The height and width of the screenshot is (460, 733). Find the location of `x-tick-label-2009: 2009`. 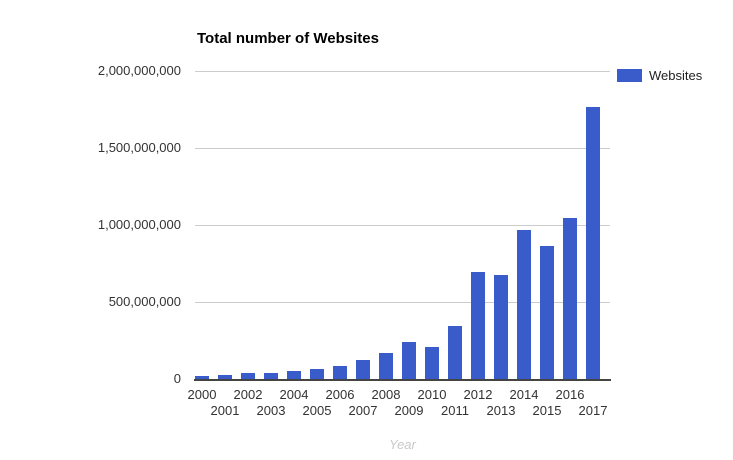

x-tick-label-2009: 2009 is located at coordinates (409, 410).